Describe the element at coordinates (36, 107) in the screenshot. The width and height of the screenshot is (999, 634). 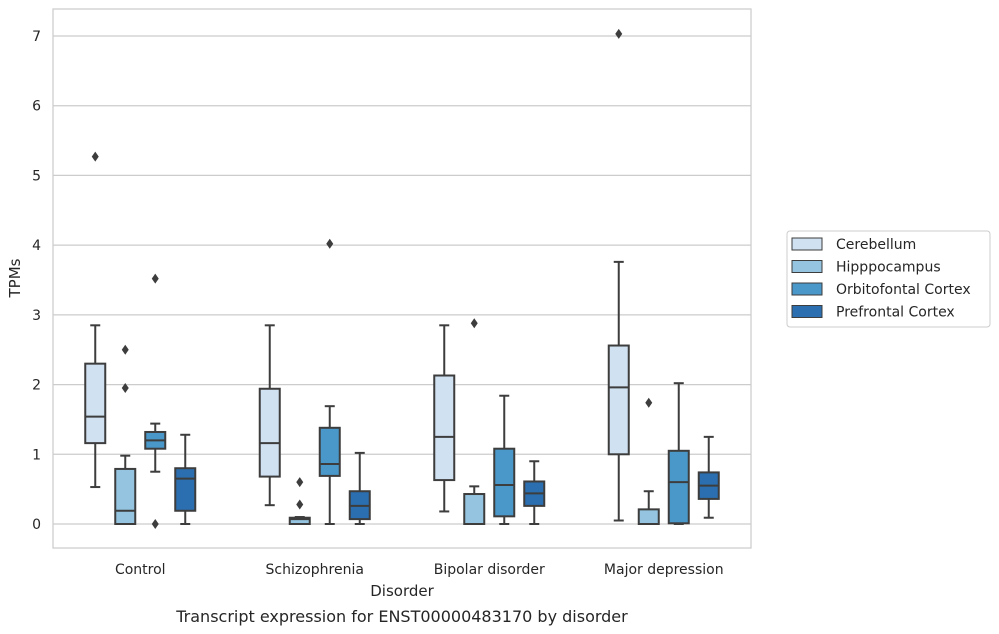
I see `y-tick-label: 6` at that location.